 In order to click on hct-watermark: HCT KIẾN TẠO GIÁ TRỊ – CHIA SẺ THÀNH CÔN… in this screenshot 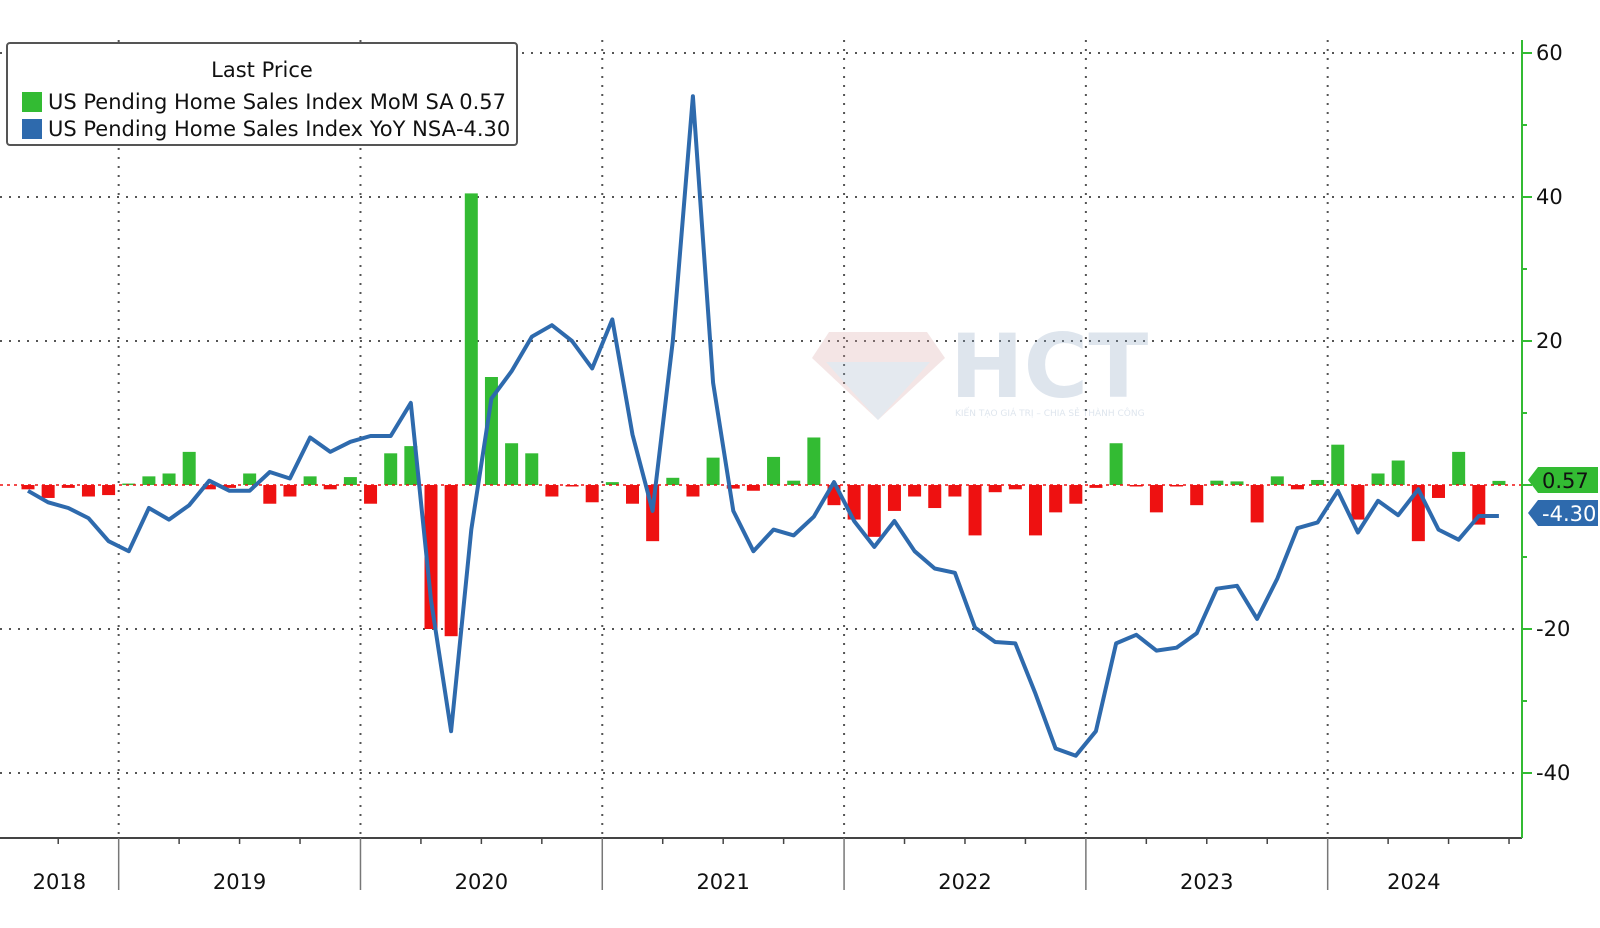, I will do `click(980, 367)`.